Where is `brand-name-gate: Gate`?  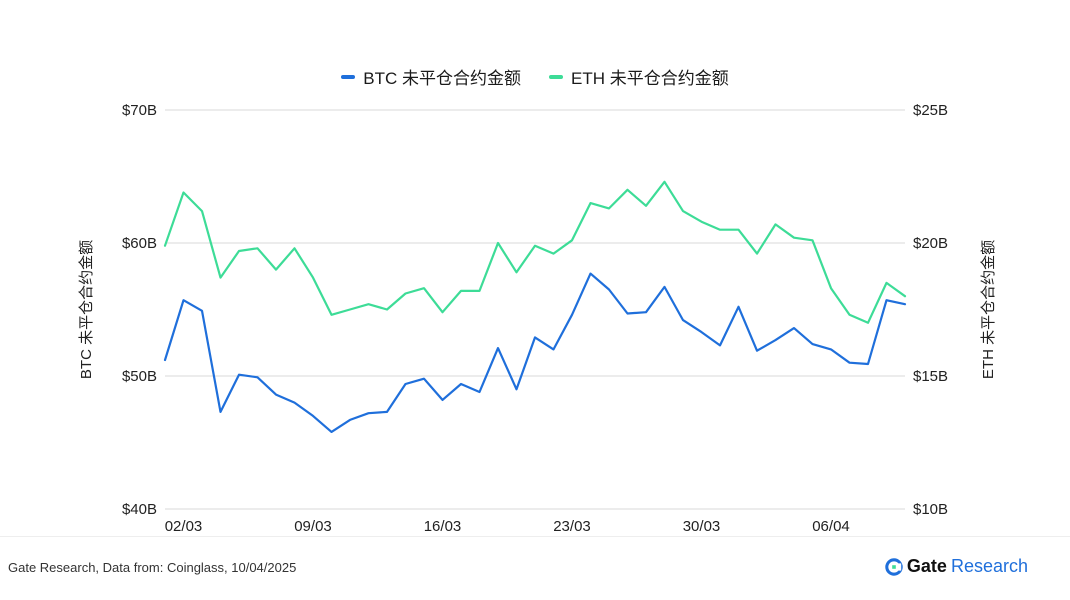
brand-name-gate: Gate is located at coordinates (926, 566).